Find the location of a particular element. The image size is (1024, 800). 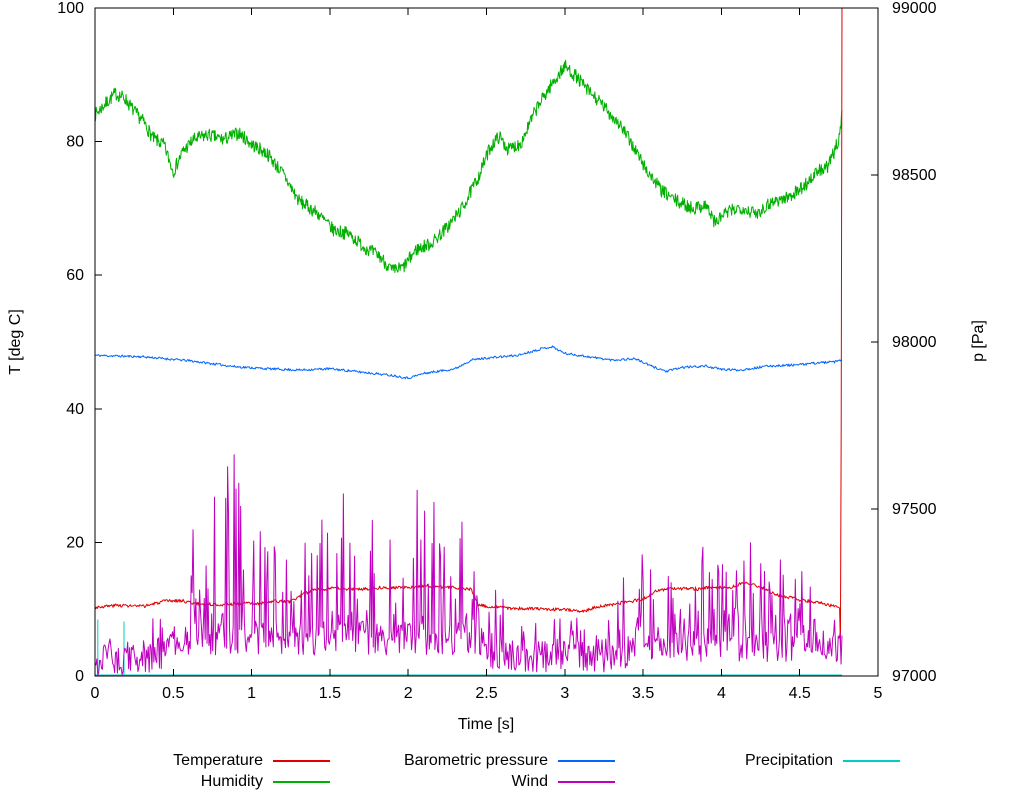

y2-tick-label: 98500 is located at coordinates (914, 175).